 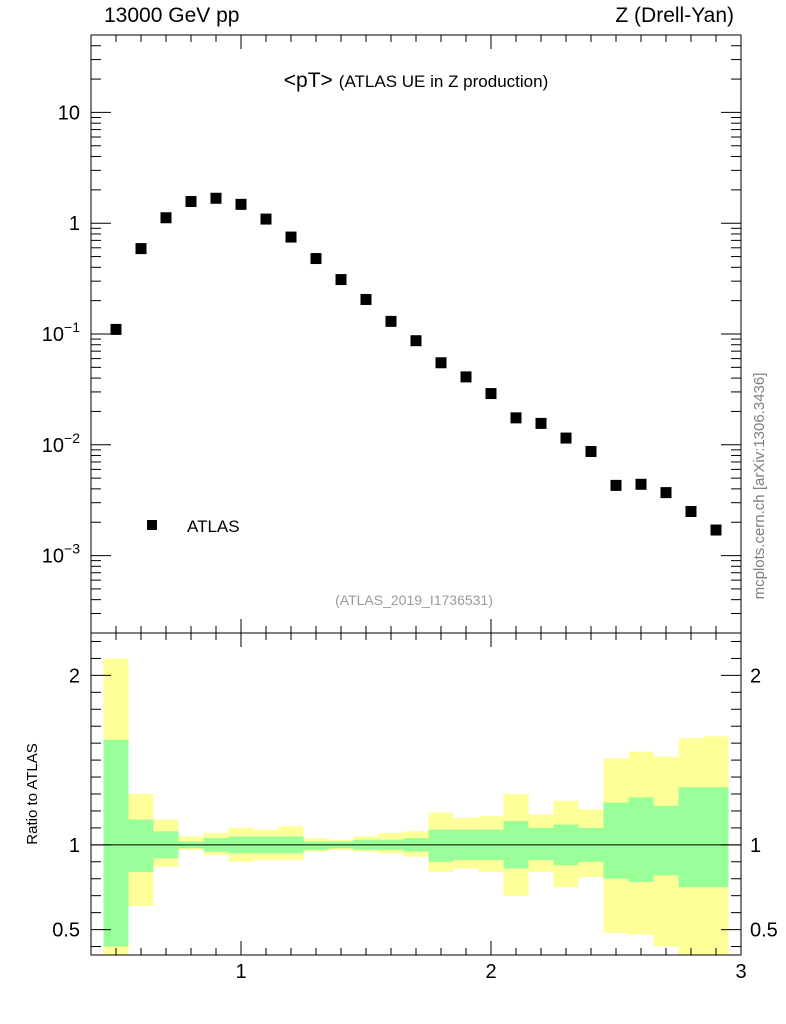 I want to click on analysis-id-label: (ATLAS_2019_I1736531), so click(x=414, y=600).